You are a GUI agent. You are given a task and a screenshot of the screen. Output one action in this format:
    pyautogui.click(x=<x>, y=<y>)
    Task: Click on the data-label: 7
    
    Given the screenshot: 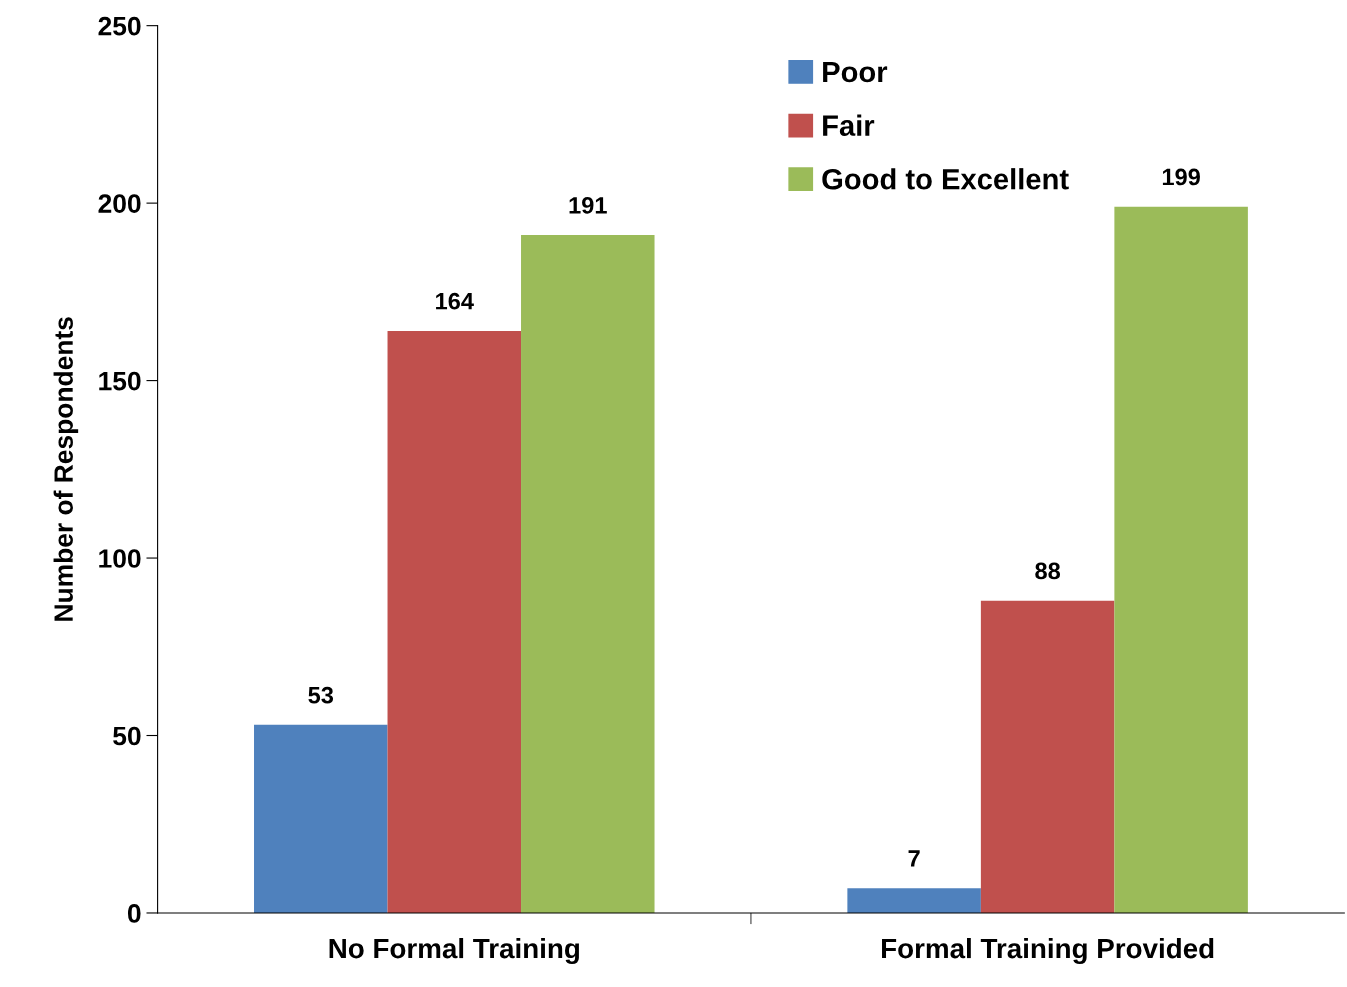 What is the action you would take?
    pyautogui.click(x=914, y=858)
    